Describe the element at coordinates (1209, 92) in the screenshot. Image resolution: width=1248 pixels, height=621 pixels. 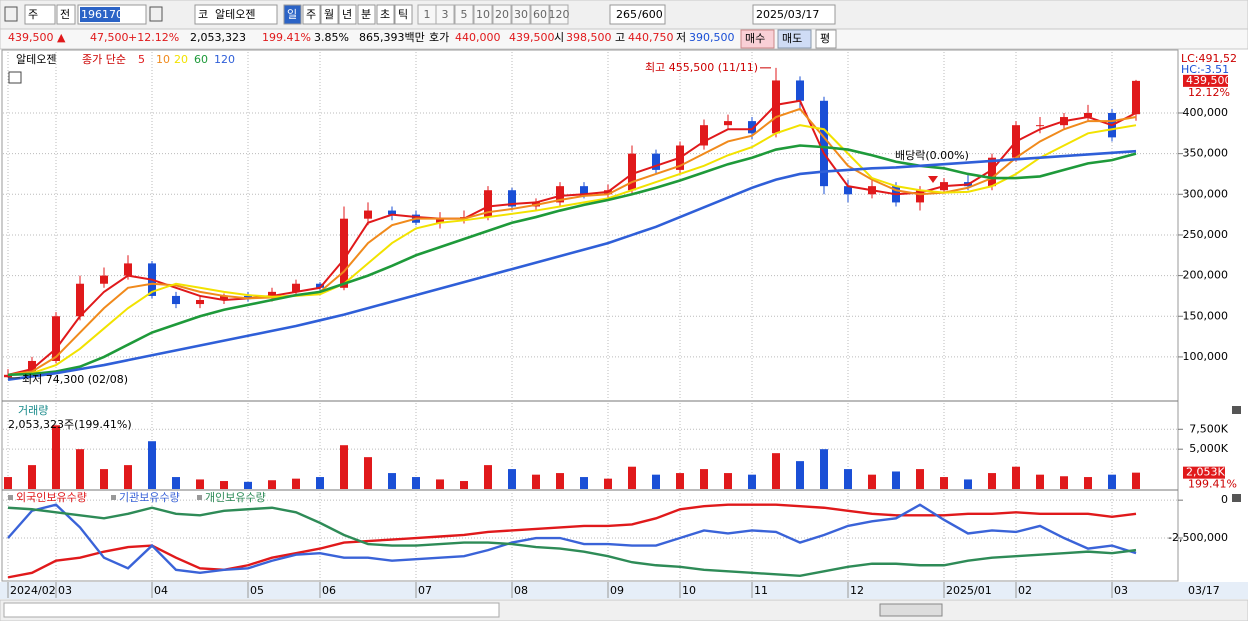
I see `rate-label: 12.12%` at that location.